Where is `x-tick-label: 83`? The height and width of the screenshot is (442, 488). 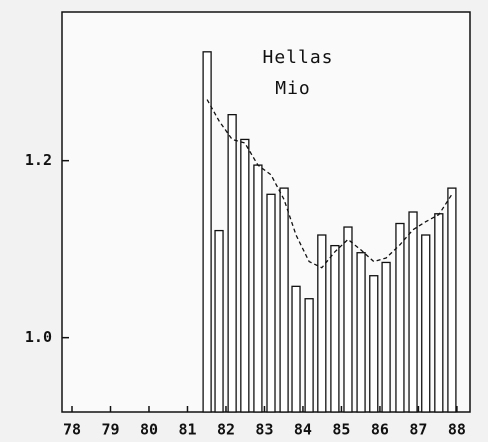
x-tick-label: 83 is located at coordinates (264, 430).